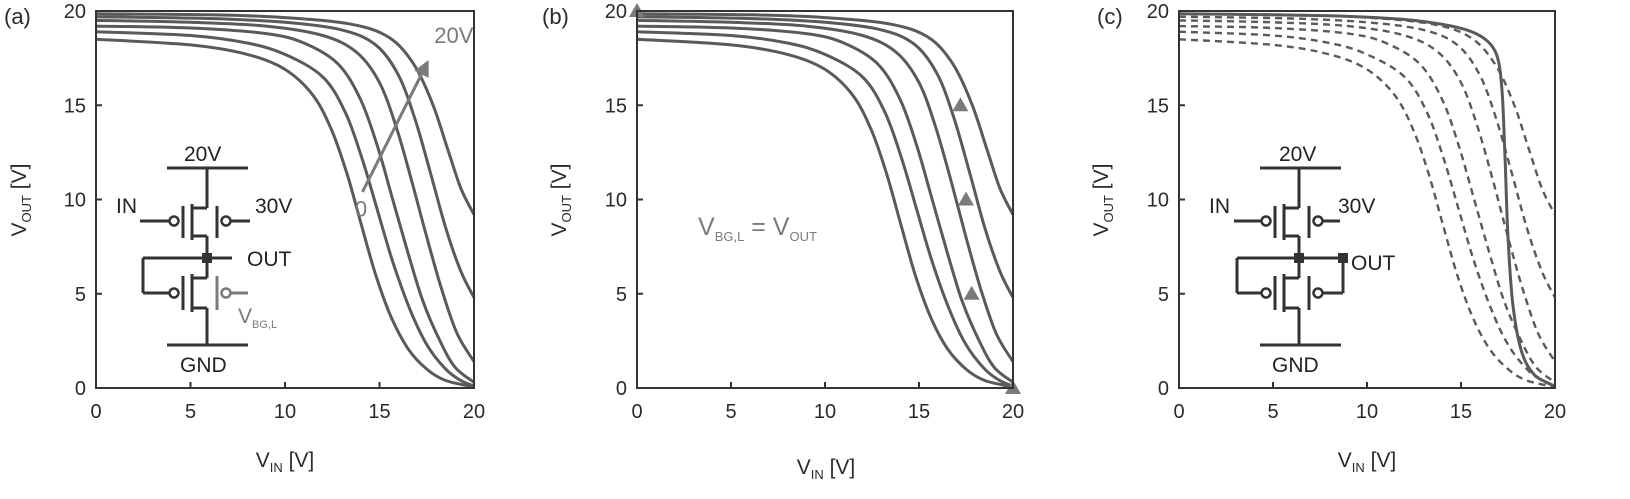 The width and height of the screenshot is (1630, 499). What do you see at coordinates (203, 365) in the screenshot?
I see `circuit-a-gnd-label: GND` at bounding box center [203, 365].